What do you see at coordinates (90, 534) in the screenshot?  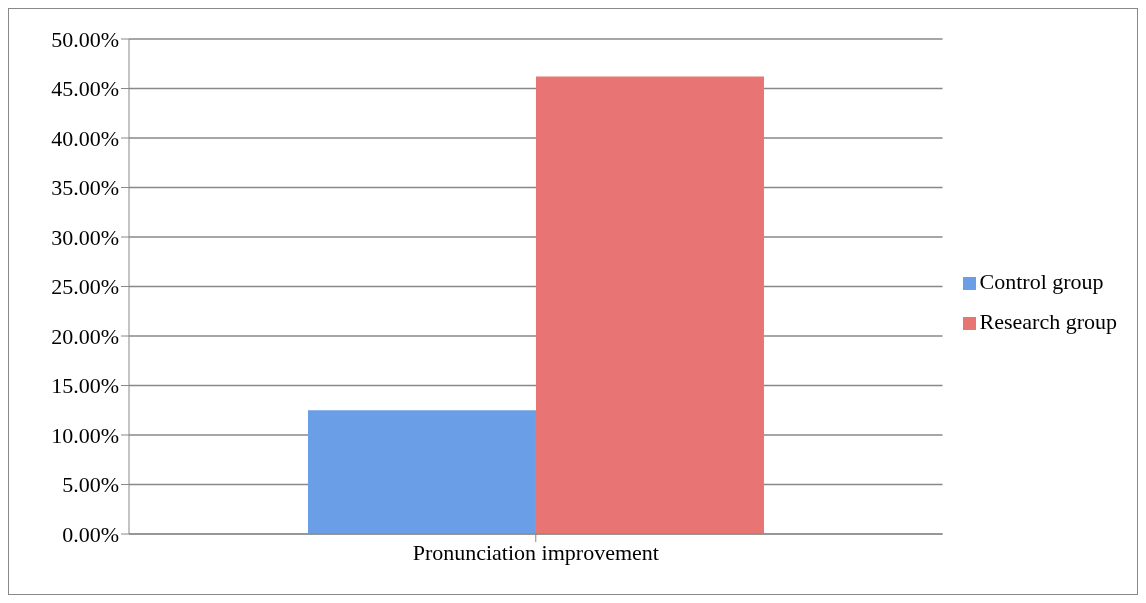 I see `y-tick-label: 0.00%` at bounding box center [90, 534].